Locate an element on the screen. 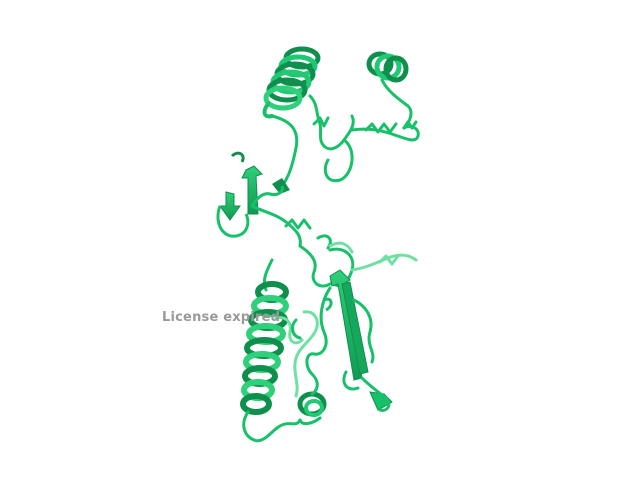 The width and height of the screenshot is (640, 480). lower-loops is located at coordinates (341, 349).